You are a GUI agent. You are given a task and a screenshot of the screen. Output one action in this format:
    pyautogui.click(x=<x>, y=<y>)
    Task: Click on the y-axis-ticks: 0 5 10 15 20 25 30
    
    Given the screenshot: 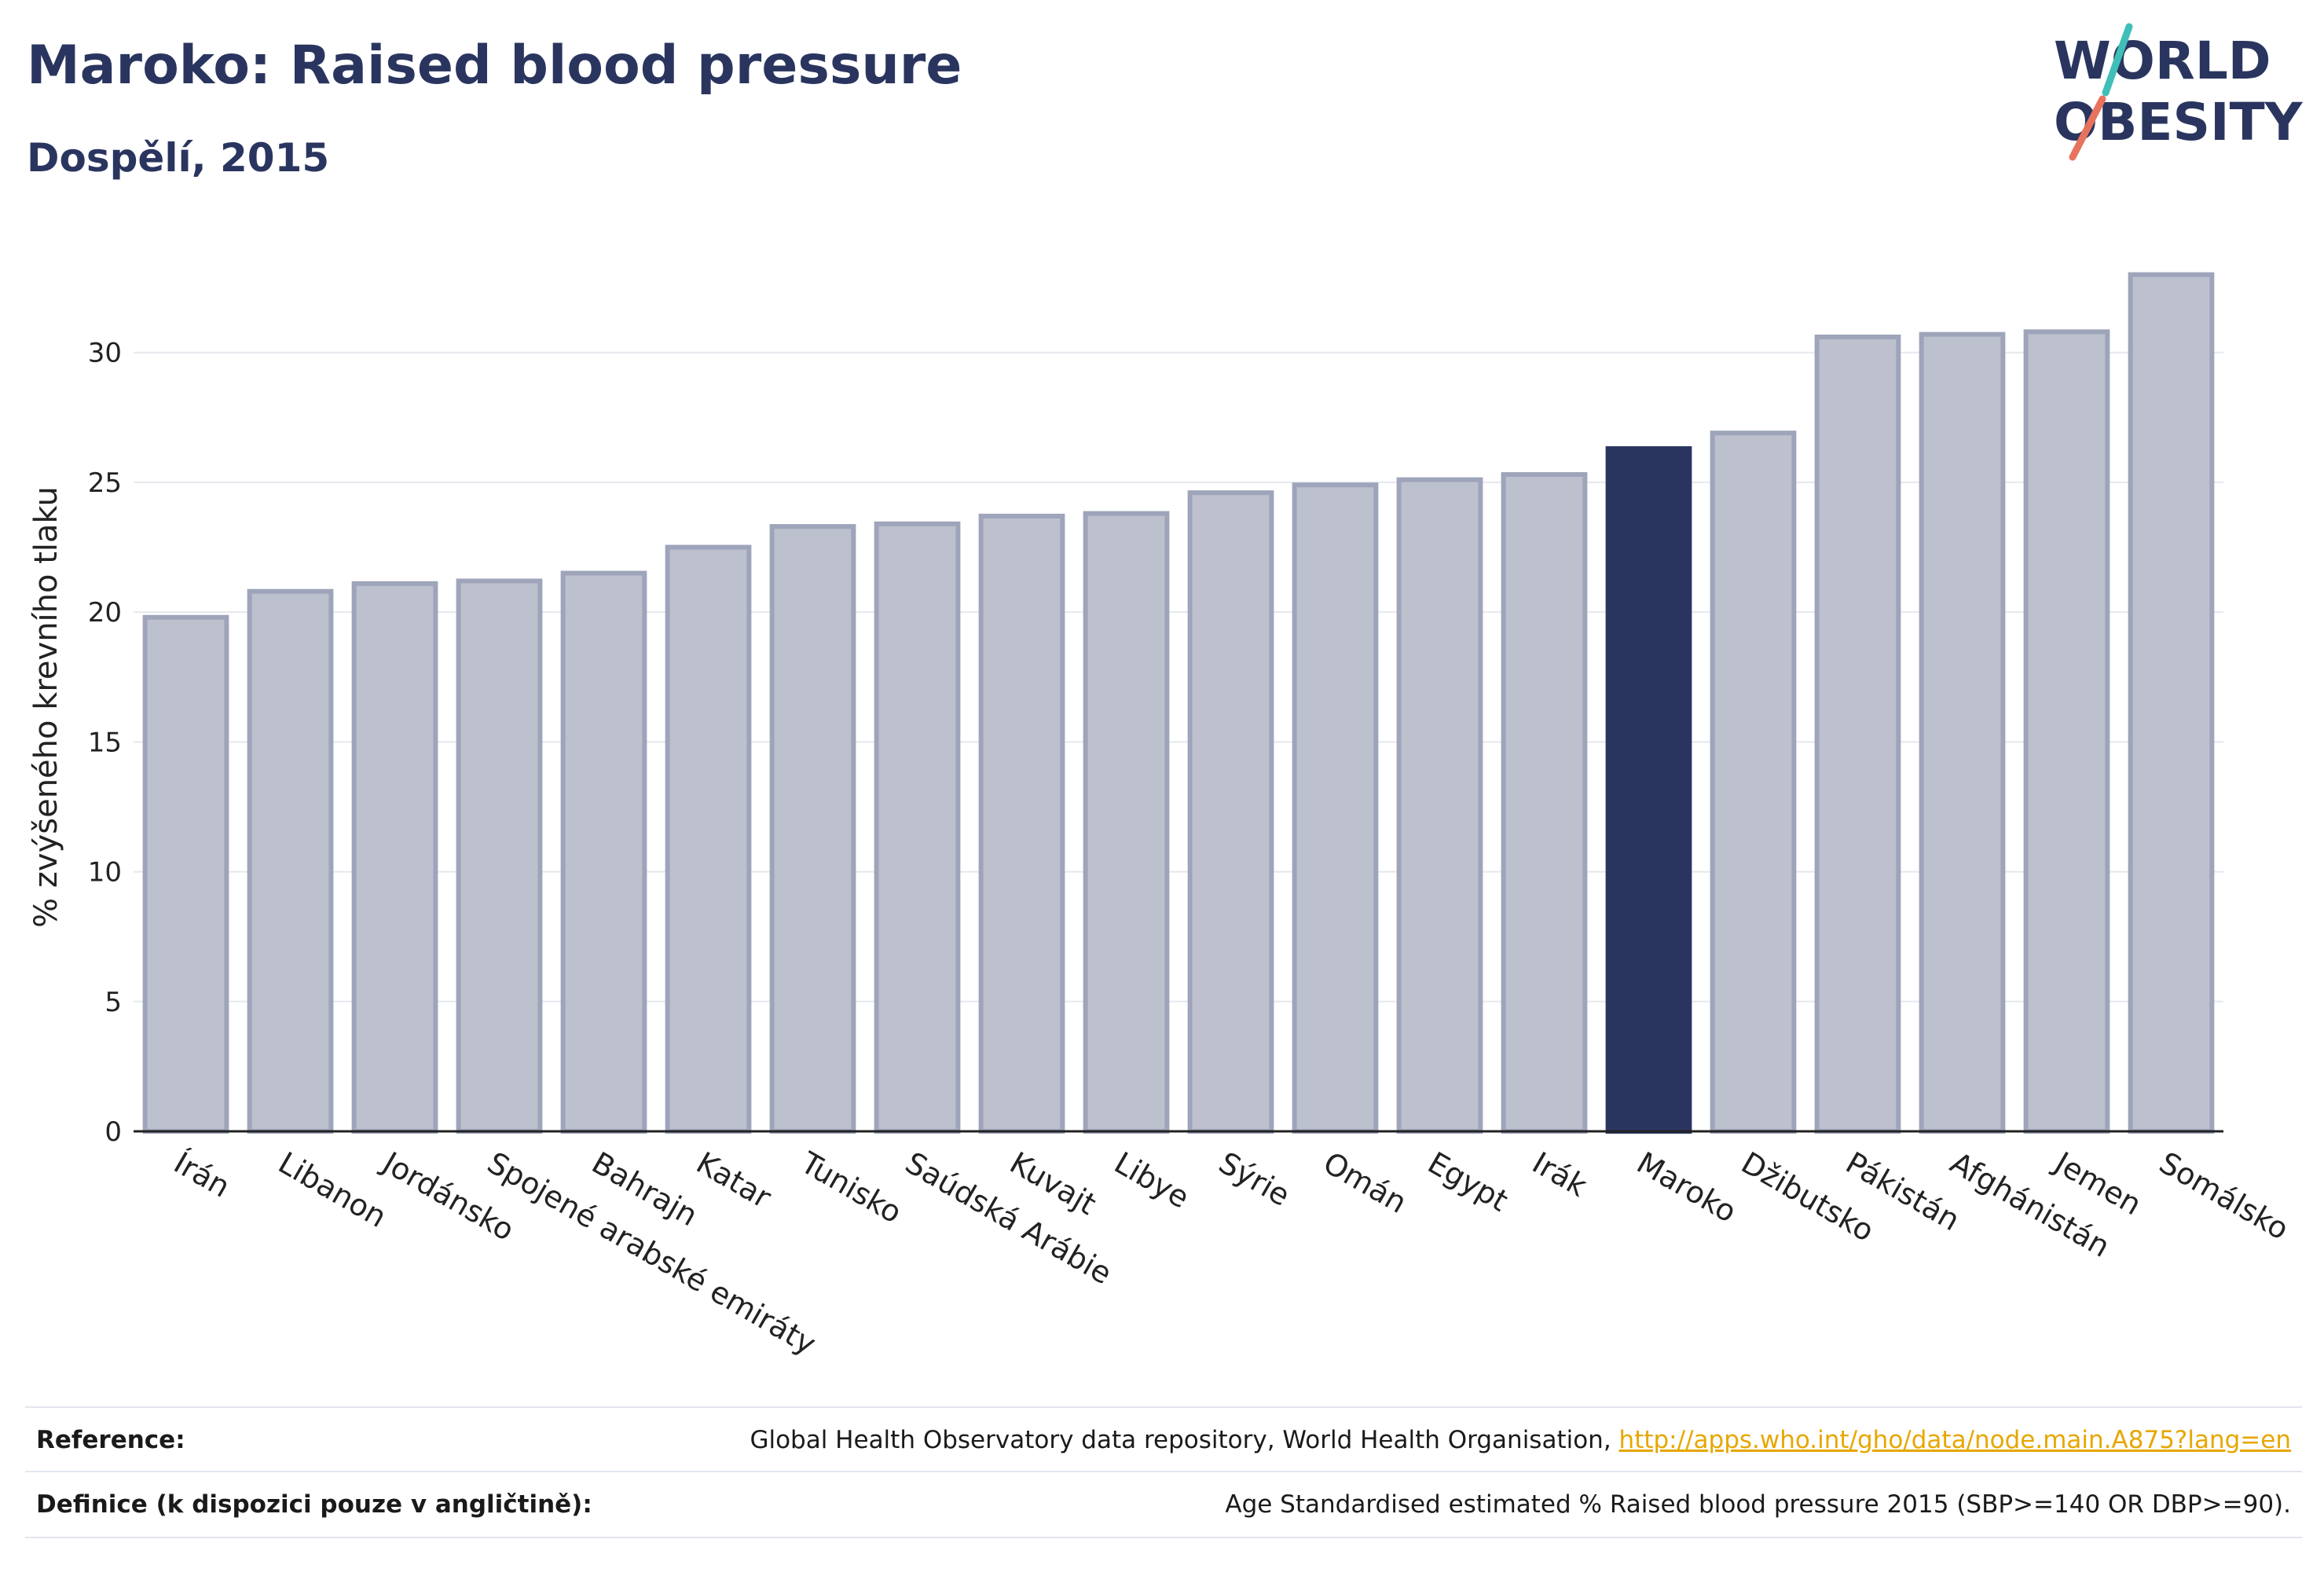 What is the action you would take?
    pyautogui.click(x=105, y=743)
    